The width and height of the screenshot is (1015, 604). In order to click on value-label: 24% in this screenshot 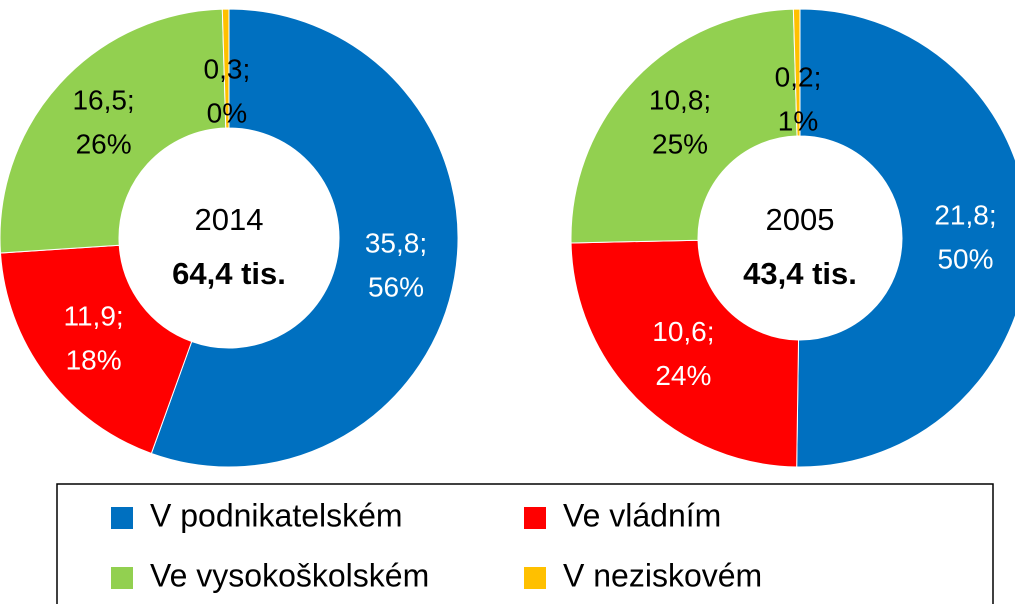, I will do `click(683, 375)`.